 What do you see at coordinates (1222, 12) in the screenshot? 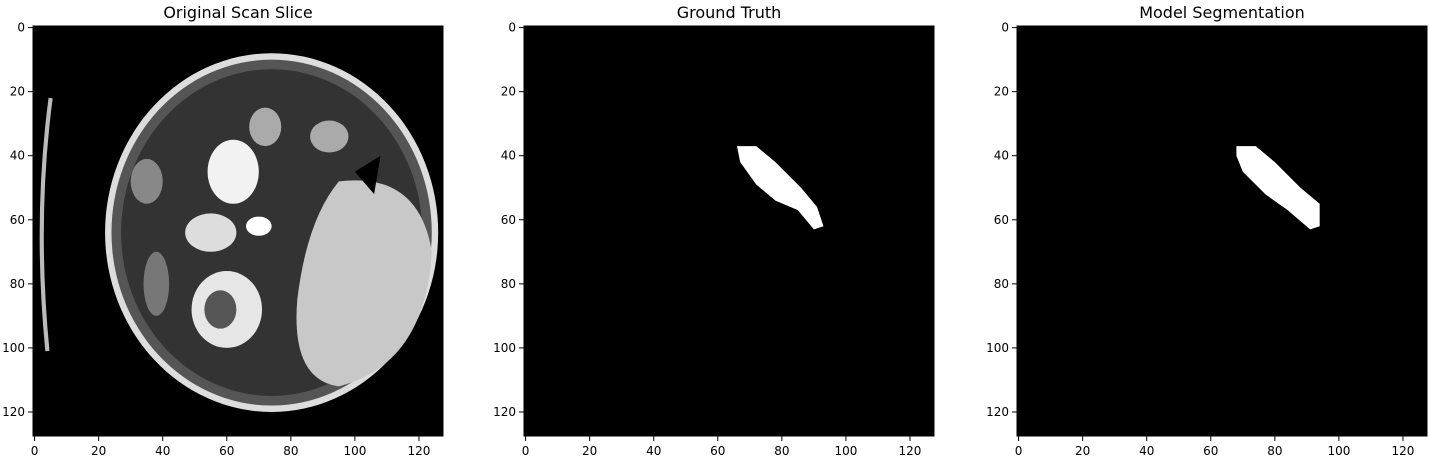
I see `panel-title: Model Segmentation` at bounding box center [1222, 12].